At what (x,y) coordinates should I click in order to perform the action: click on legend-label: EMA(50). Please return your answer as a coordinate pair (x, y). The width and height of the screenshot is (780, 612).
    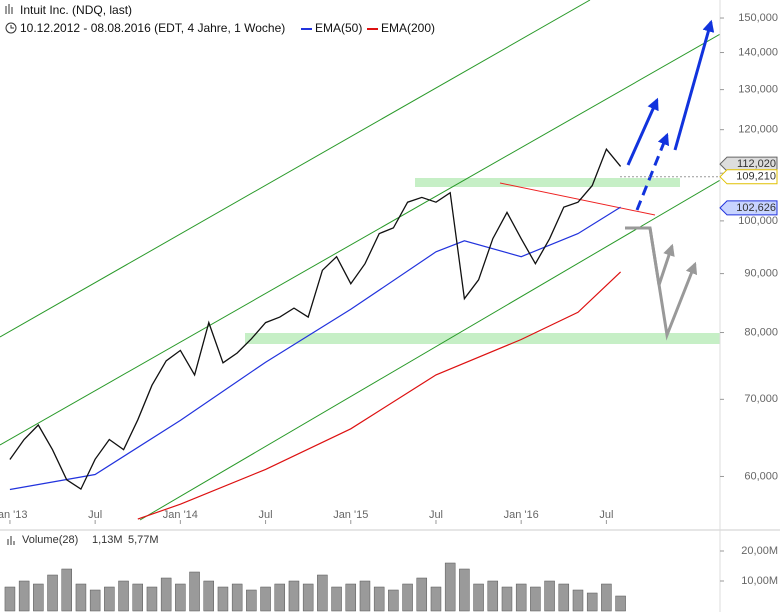
    Looking at the image, I should click on (338, 28).